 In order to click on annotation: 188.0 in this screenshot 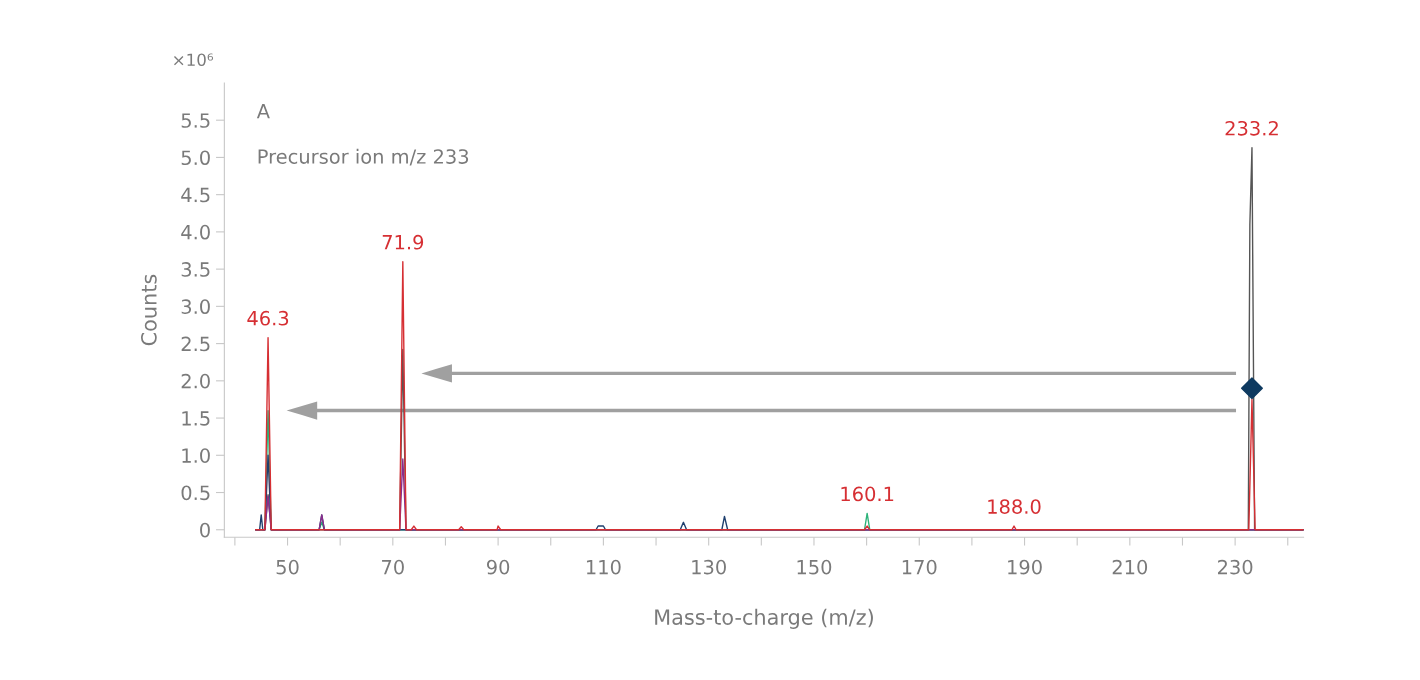, I will do `click(1014, 506)`.